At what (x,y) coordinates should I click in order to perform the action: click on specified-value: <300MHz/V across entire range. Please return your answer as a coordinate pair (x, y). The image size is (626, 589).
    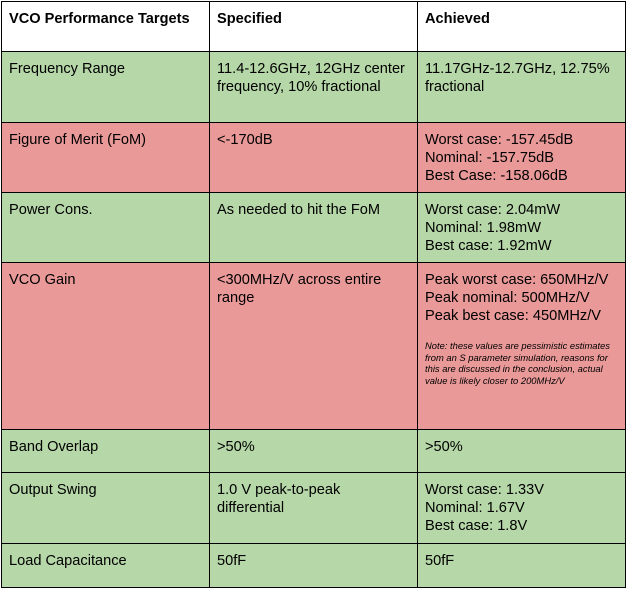
    Looking at the image, I should click on (313, 346).